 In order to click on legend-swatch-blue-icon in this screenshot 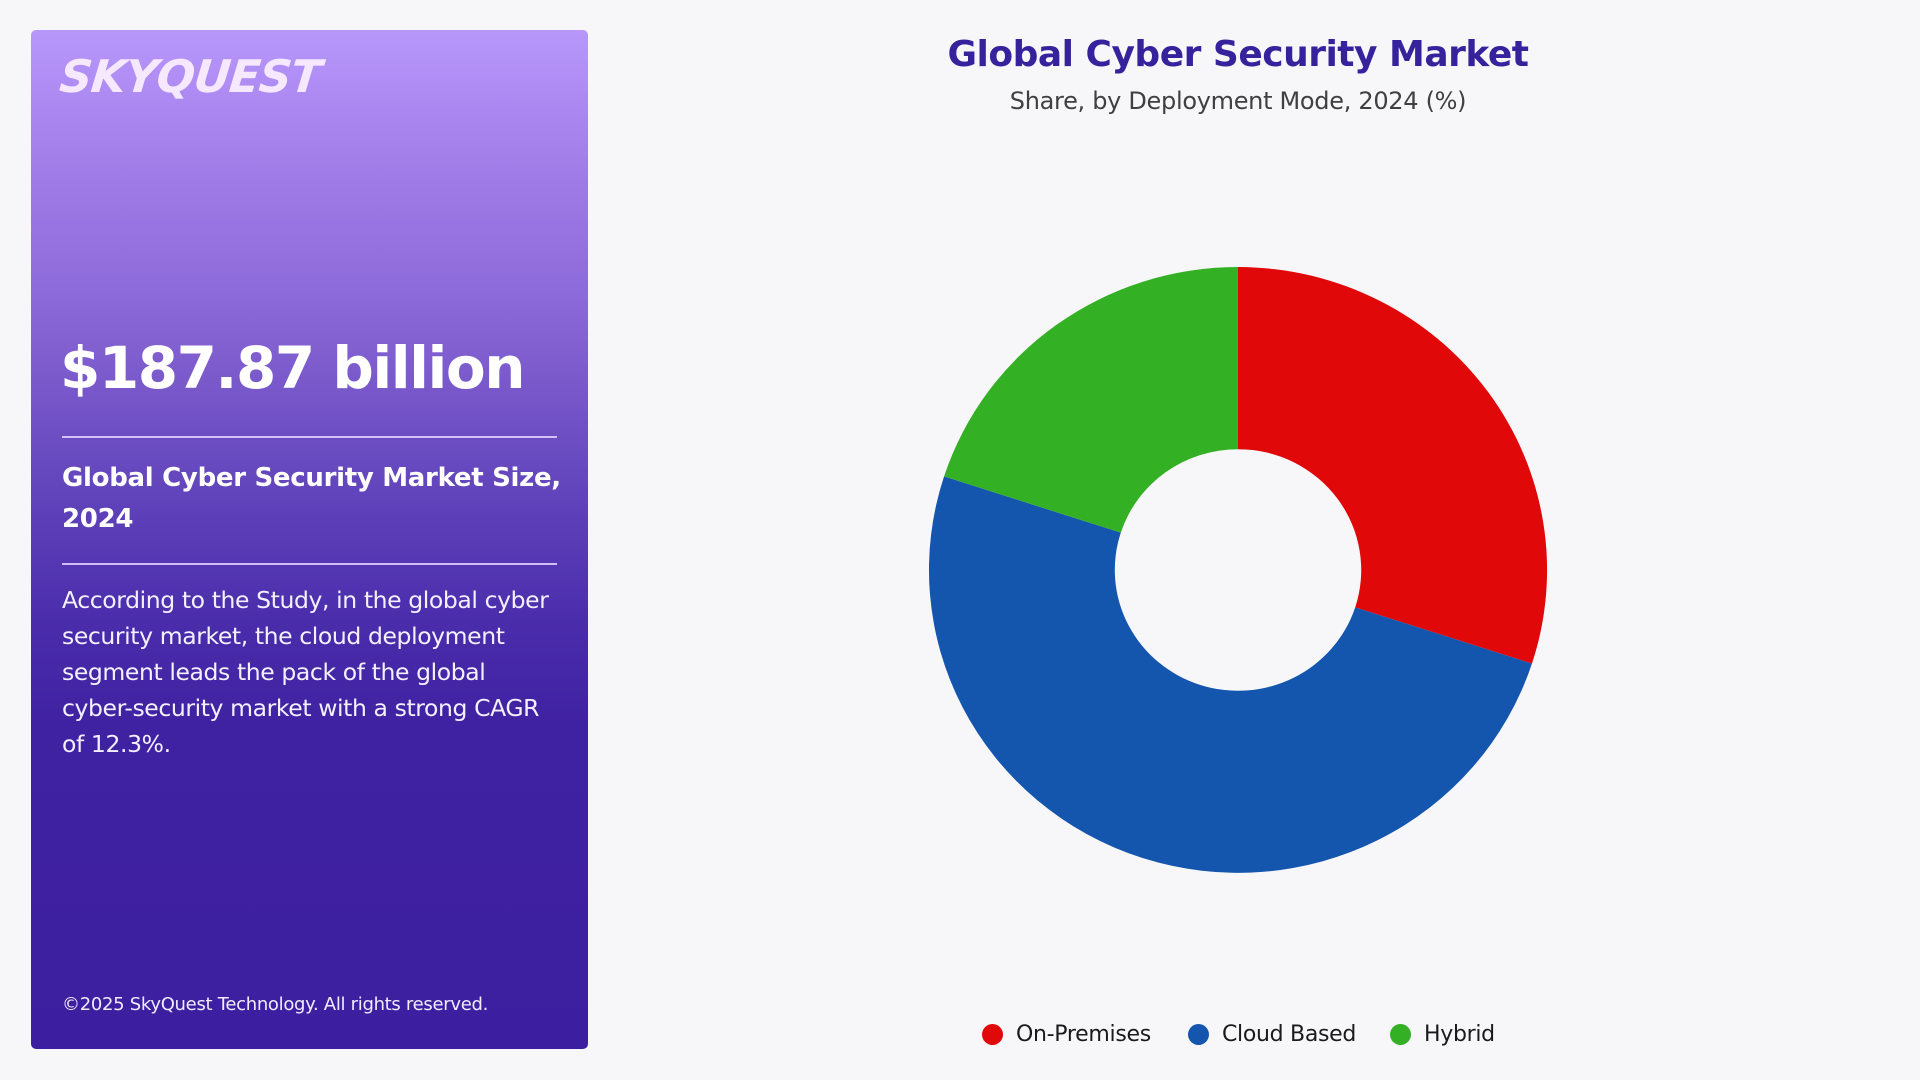, I will do `click(1198, 1034)`.